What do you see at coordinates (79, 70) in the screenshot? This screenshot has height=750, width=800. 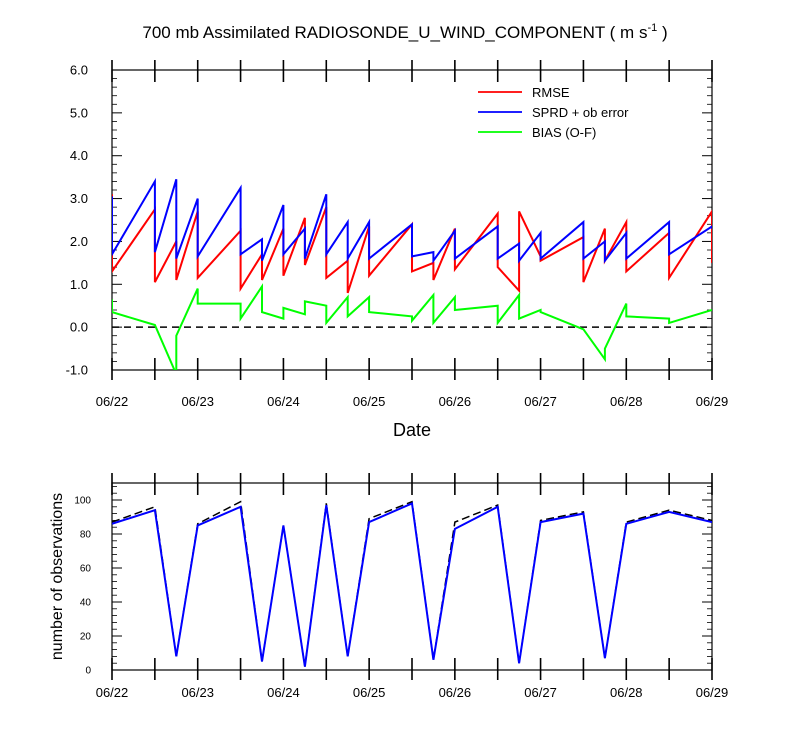 I see `y-tick-label: 6.0` at bounding box center [79, 70].